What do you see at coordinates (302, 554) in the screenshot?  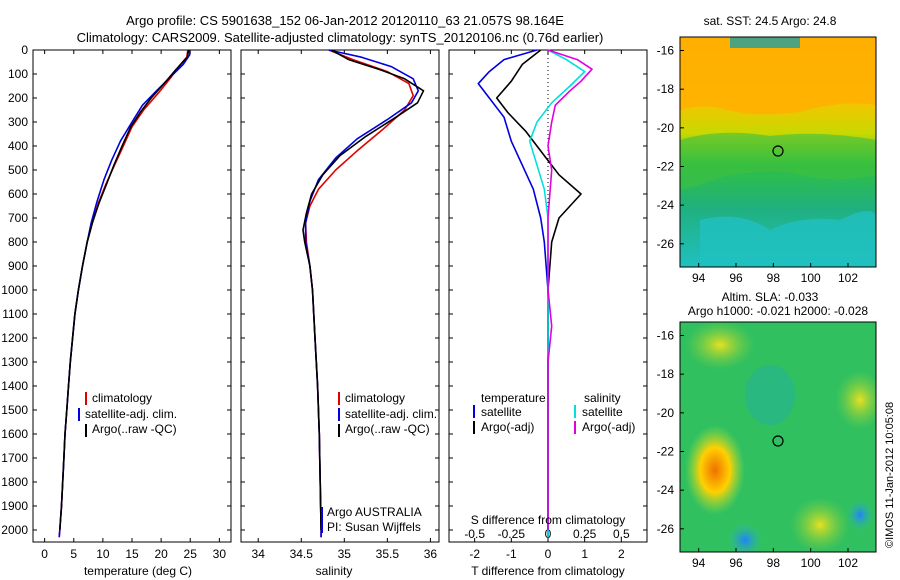 I see `x-tick-label: 34.5` at bounding box center [302, 554].